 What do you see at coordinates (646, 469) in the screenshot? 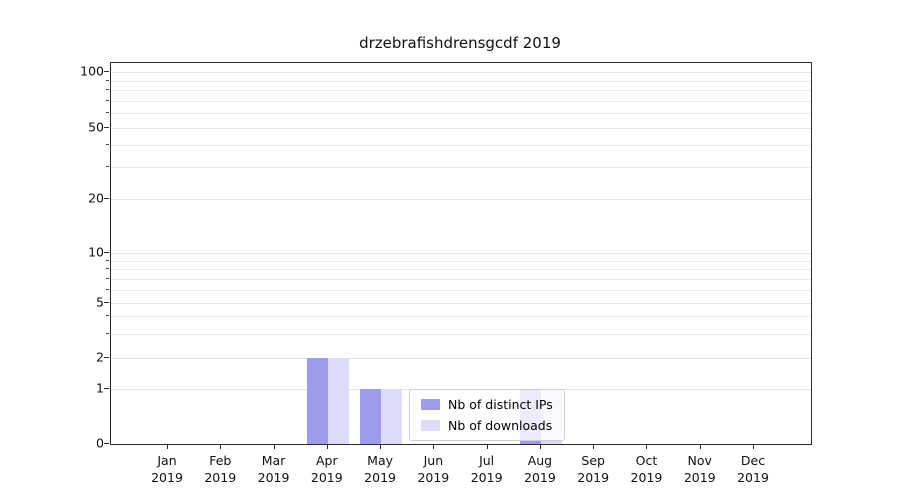
I see `x-tick-label-oct: Oct 2019` at bounding box center [646, 469].